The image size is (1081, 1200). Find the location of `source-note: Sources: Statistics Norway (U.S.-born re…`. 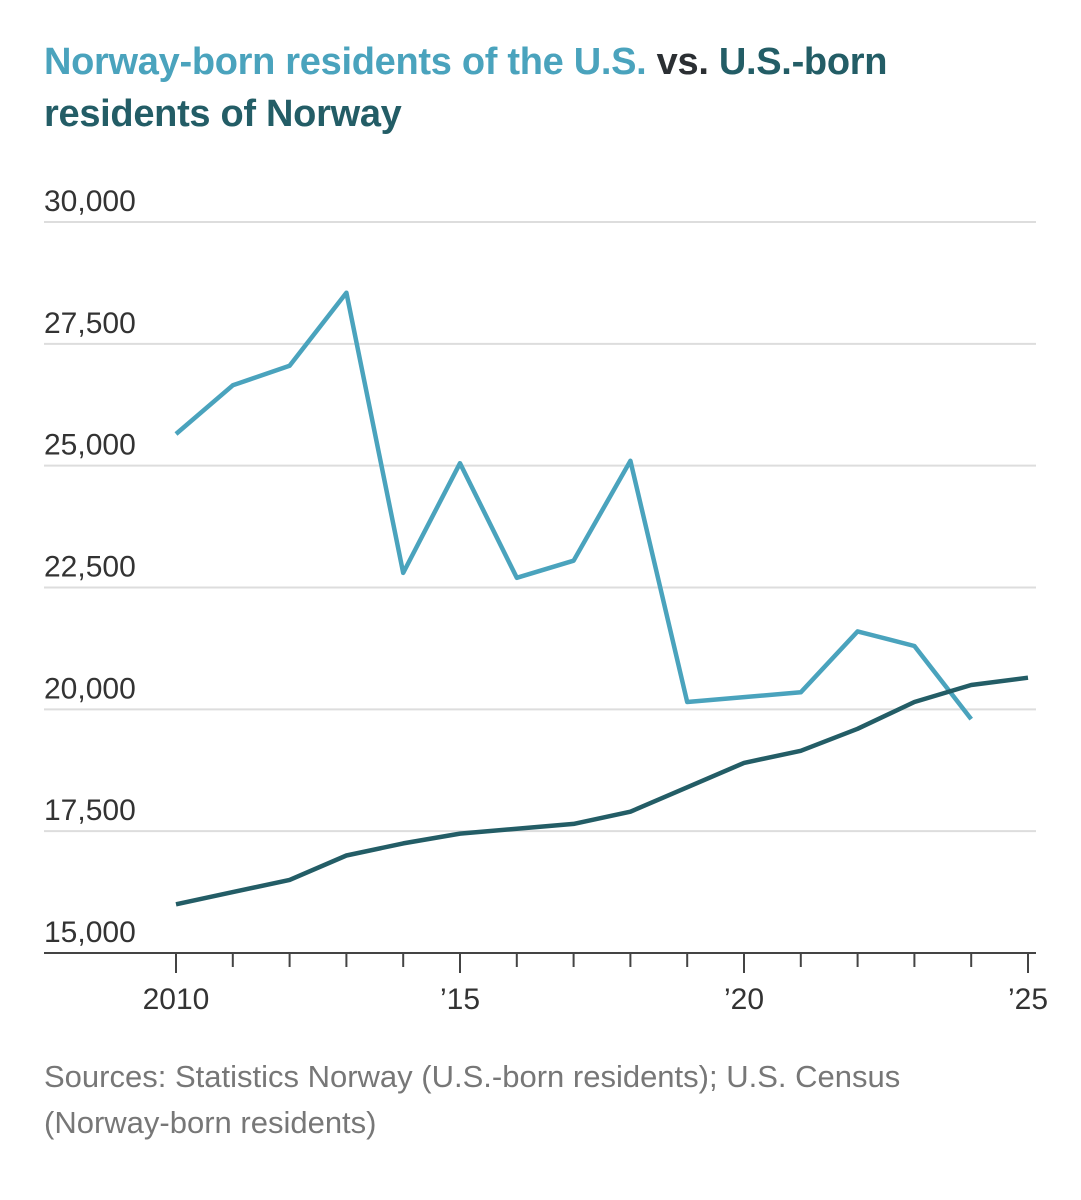

source-note: Sources: Statistics Norway (U.S.-born re… is located at coordinates (472, 1099).